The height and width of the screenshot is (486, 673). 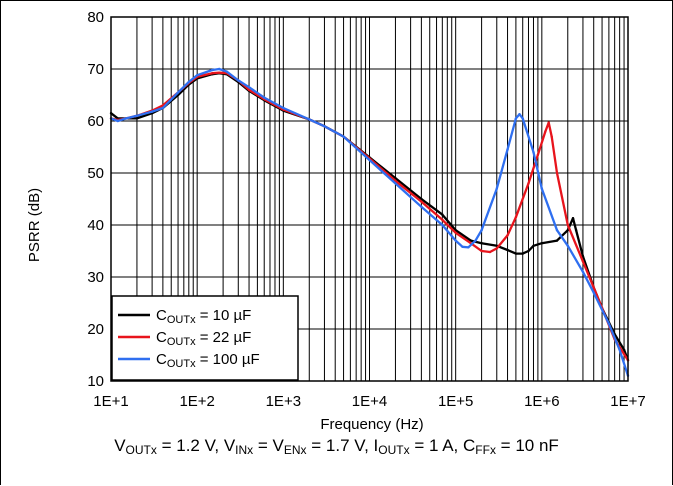 What do you see at coordinates (283, 401) in the screenshot?
I see `x-tick-label: 1E+3` at bounding box center [283, 401].